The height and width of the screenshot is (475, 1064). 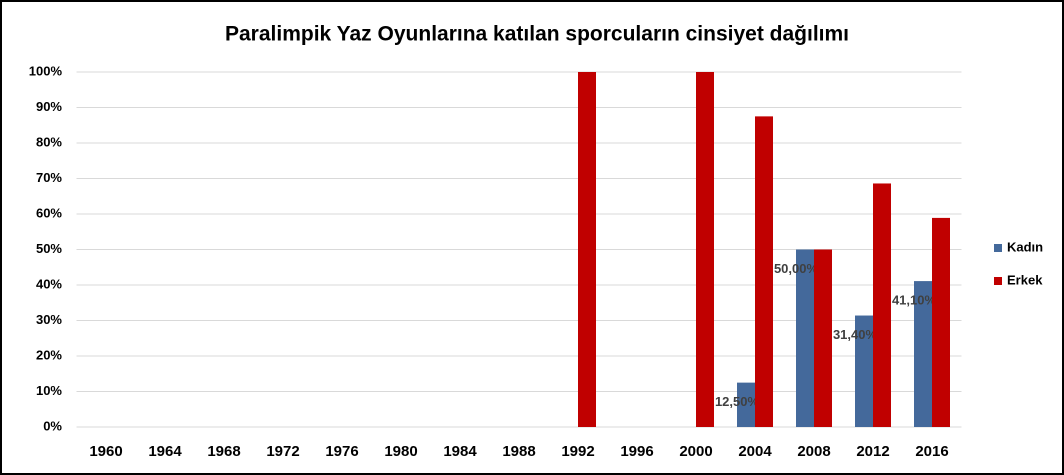 What do you see at coordinates (755, 451) in the screenshot?
I see `x-tick-label: 2004` at bounding box center [755, 451].